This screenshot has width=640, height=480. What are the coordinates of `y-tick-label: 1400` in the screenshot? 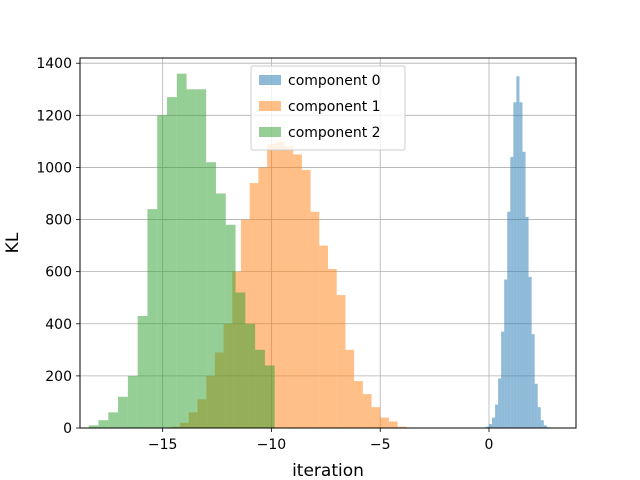 It's located at (54, 64).